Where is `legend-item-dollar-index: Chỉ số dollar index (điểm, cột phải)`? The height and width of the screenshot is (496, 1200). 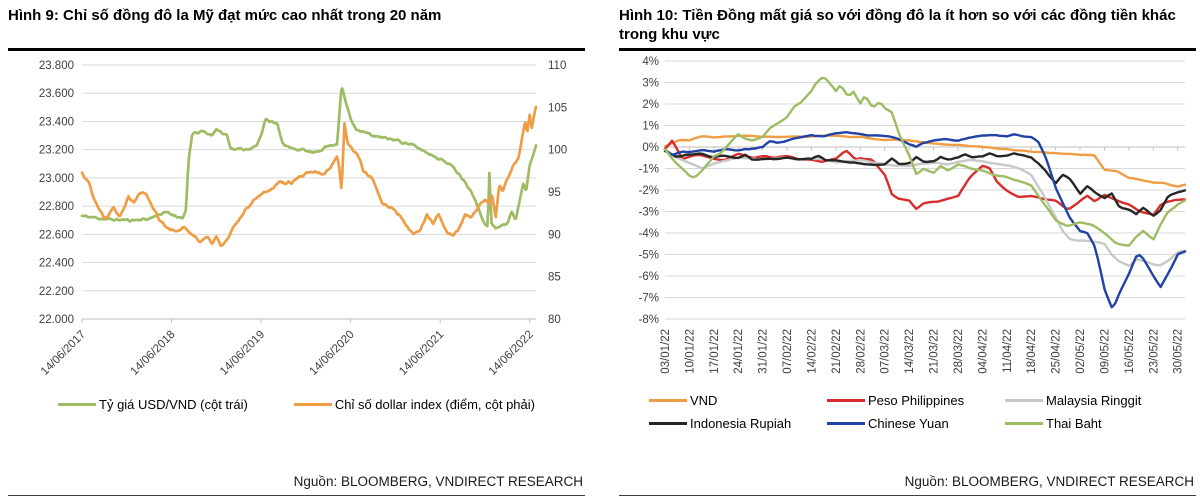 legend-item-dollar-index: Chỉ số dollar index (điểm, cột phải) is located at coordinates (414, 404).